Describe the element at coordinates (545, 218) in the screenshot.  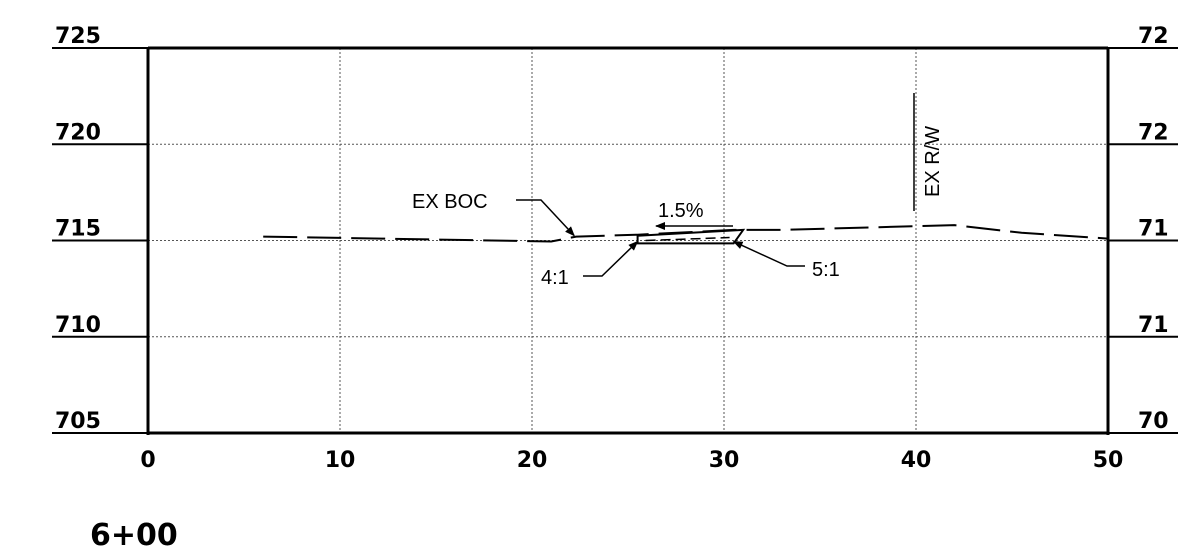
I see `ex-boc-leader` at that location.